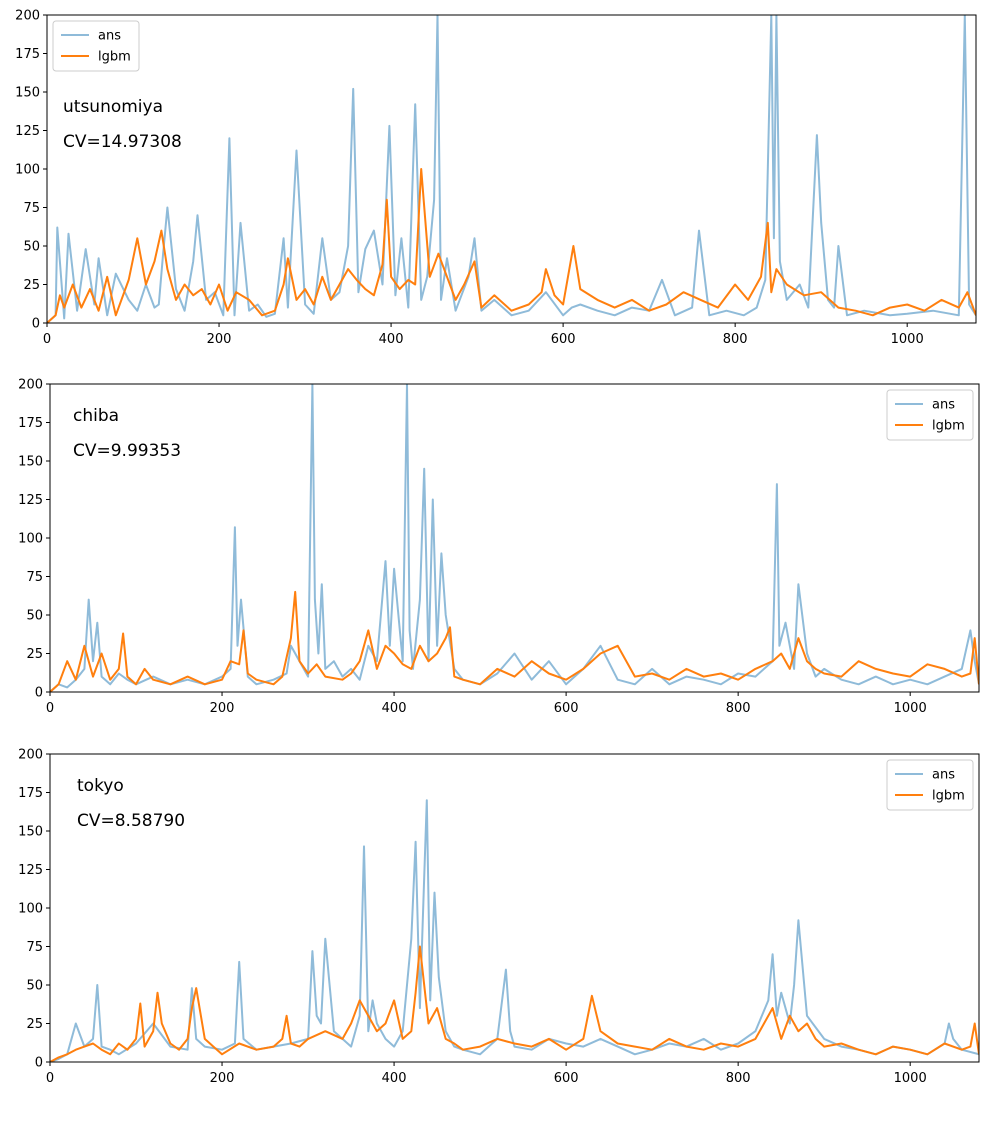 The width and height of the screenshot is (998, 1130). What do you see at coordinates (100, 786) in the screenshot?
I see `city-label: tokyo` at bounding box center [100, 786].